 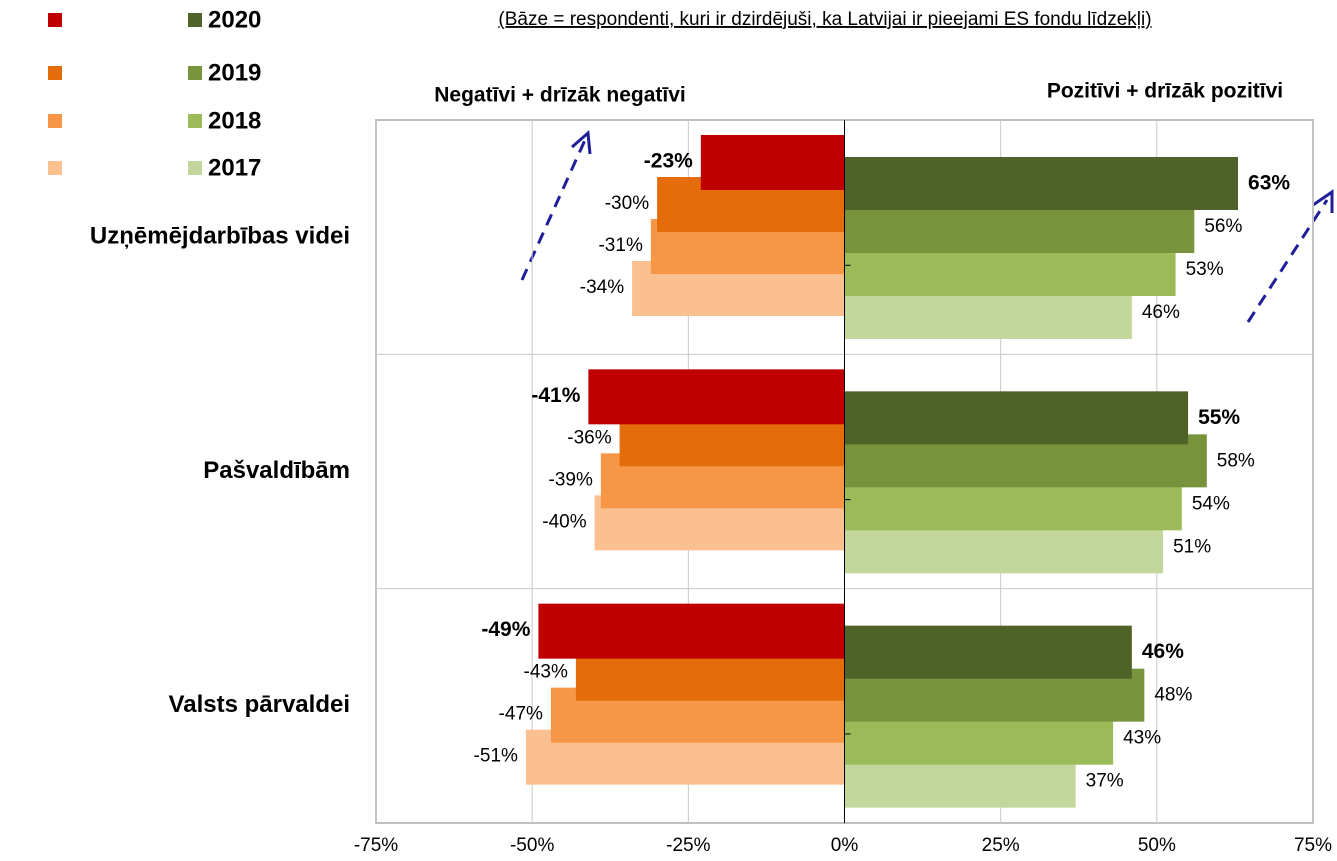 I want to click on x-tick-label: 25%, so click(x=1001, y=845).